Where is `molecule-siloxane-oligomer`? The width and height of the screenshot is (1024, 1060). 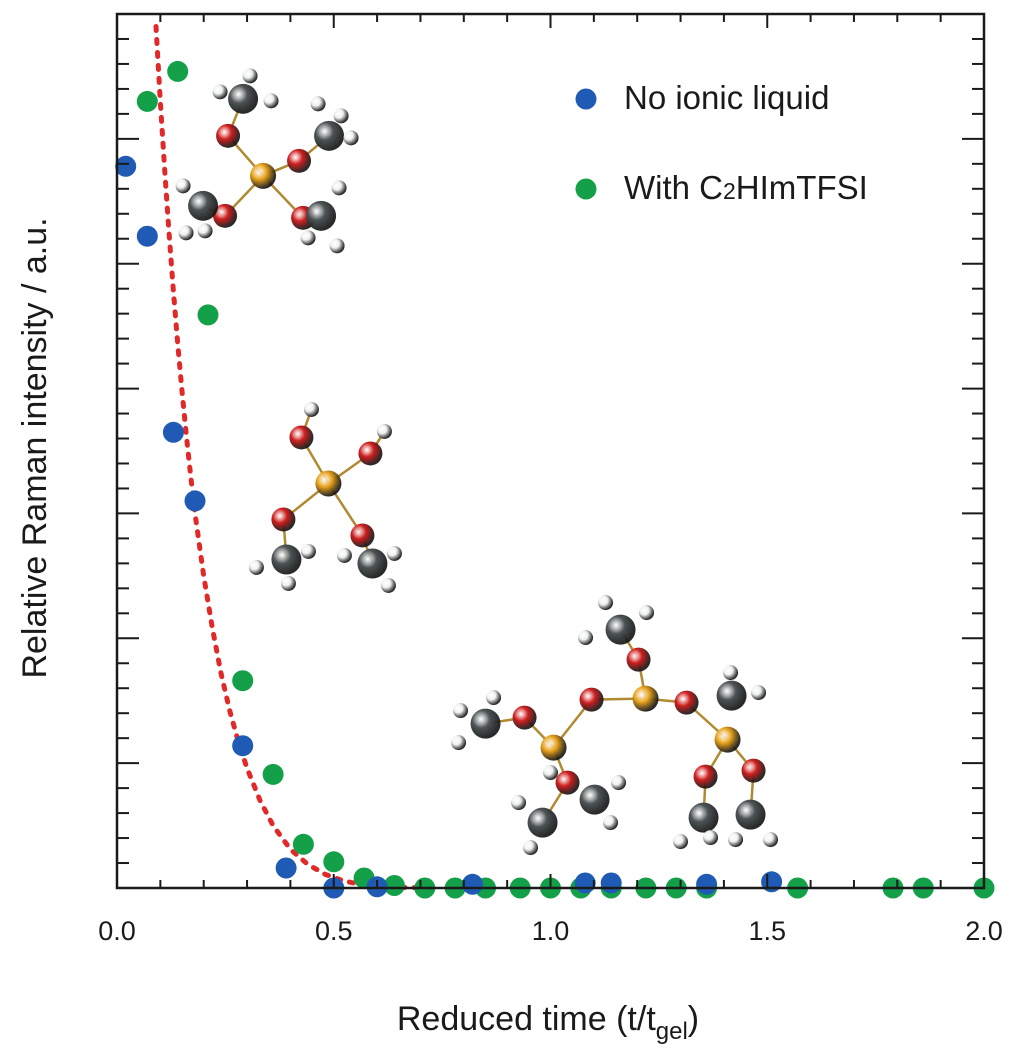
molecule-siloxane-oligomer is located at coordinates (615, 725).